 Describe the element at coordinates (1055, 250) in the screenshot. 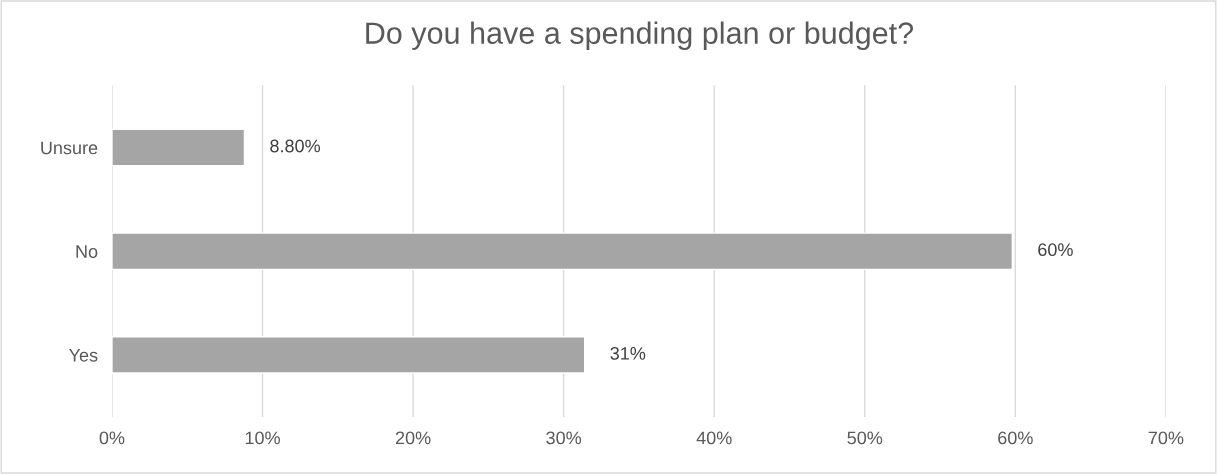

I see `data-label: 60%` at that location.